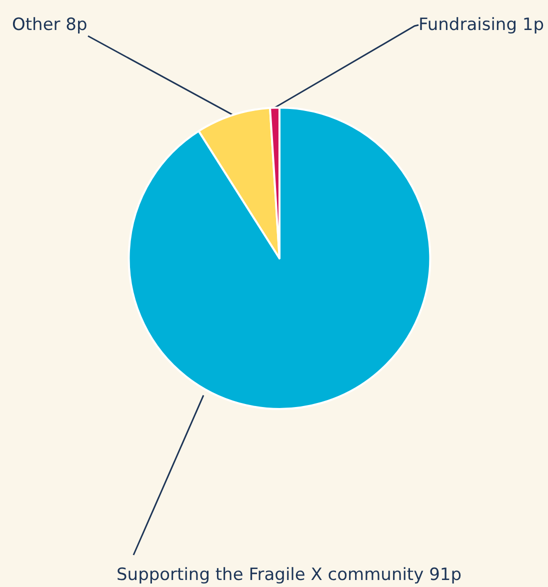 The height and width of the screenshot is (587, 548). Describe the element at coordinates (50, 25) in the screenshot. I see `slice-label: Other 8p` at that location.